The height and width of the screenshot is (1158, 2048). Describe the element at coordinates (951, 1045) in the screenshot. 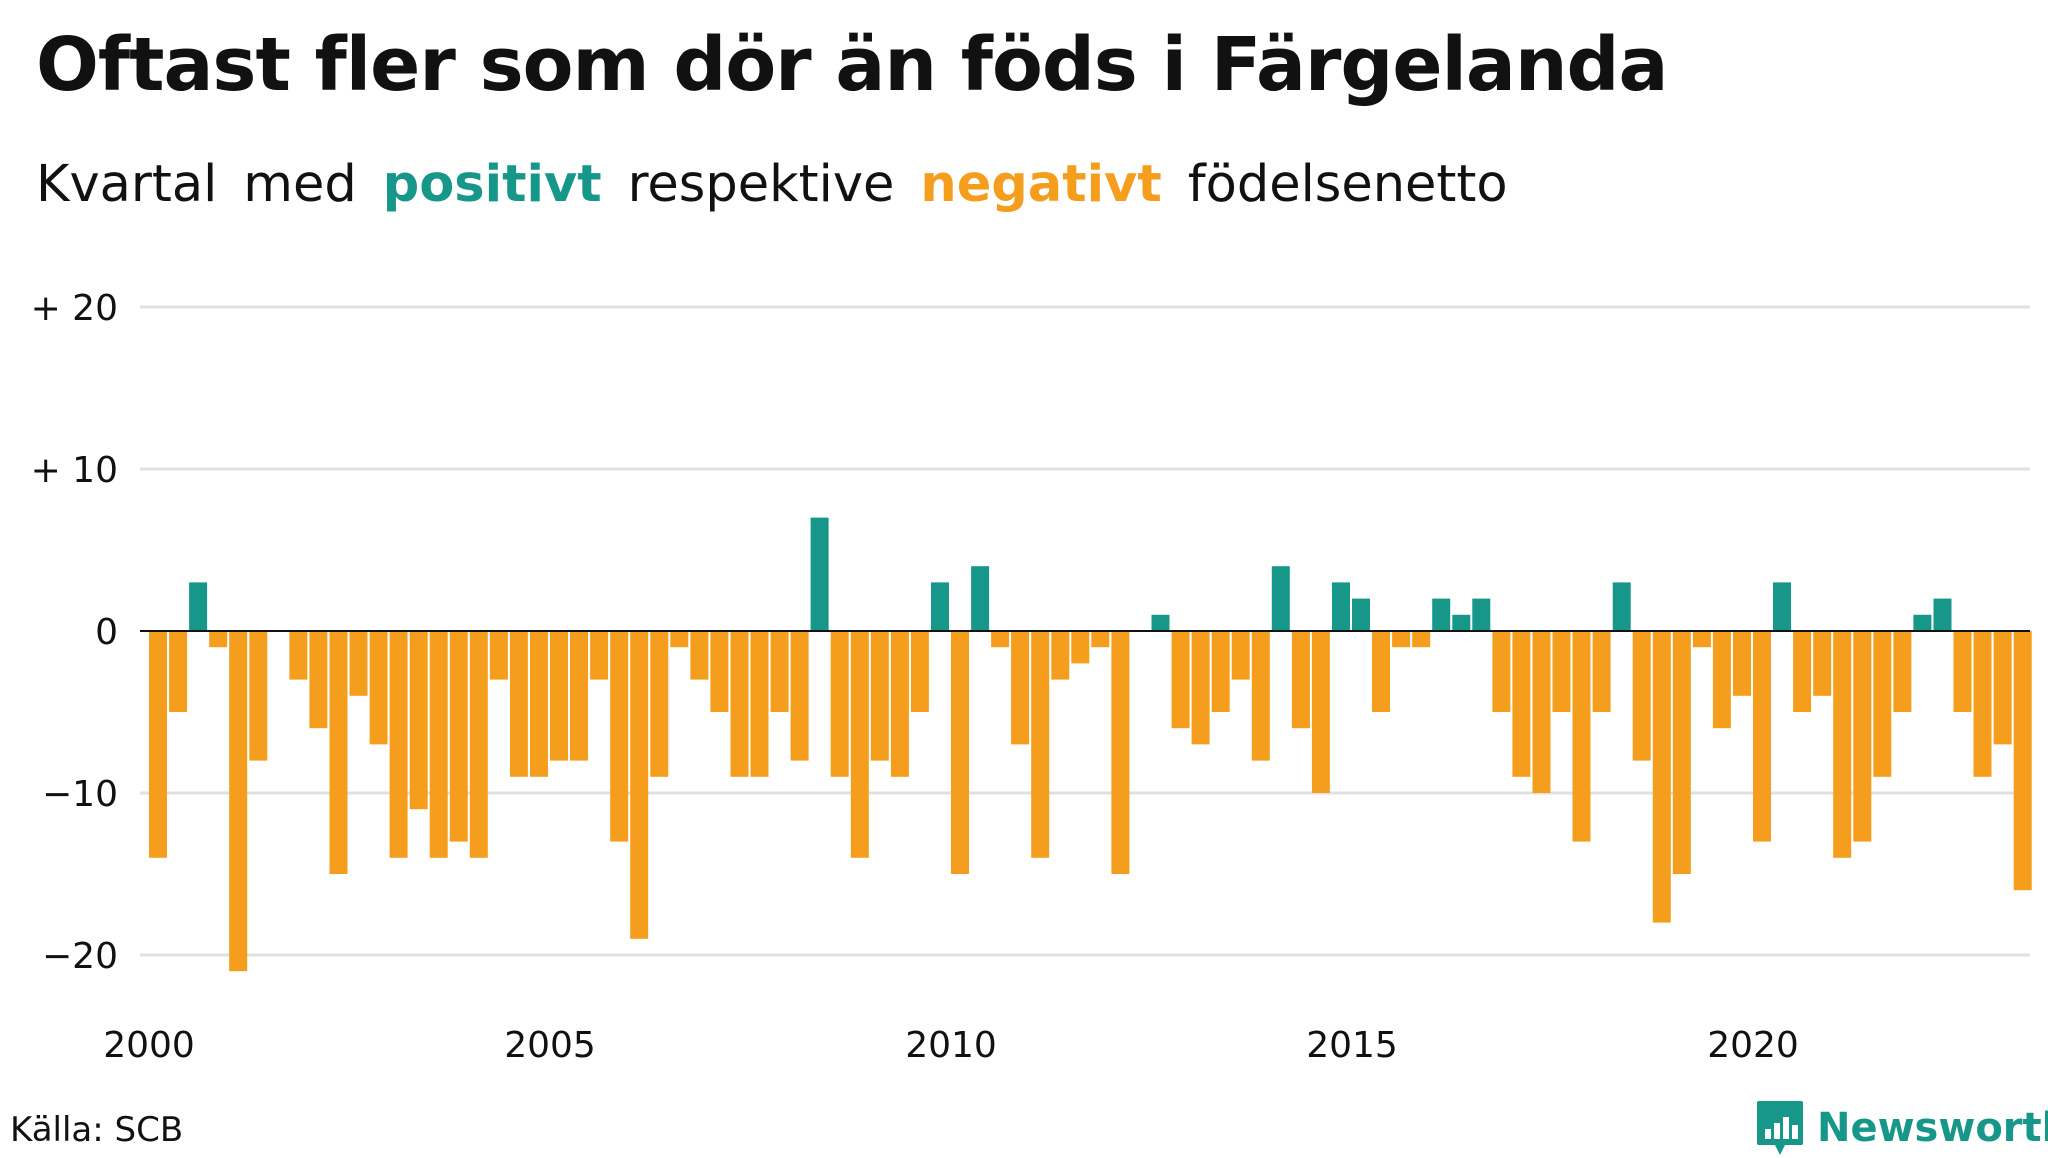

I see `x-tick-label: 2010` at that location.